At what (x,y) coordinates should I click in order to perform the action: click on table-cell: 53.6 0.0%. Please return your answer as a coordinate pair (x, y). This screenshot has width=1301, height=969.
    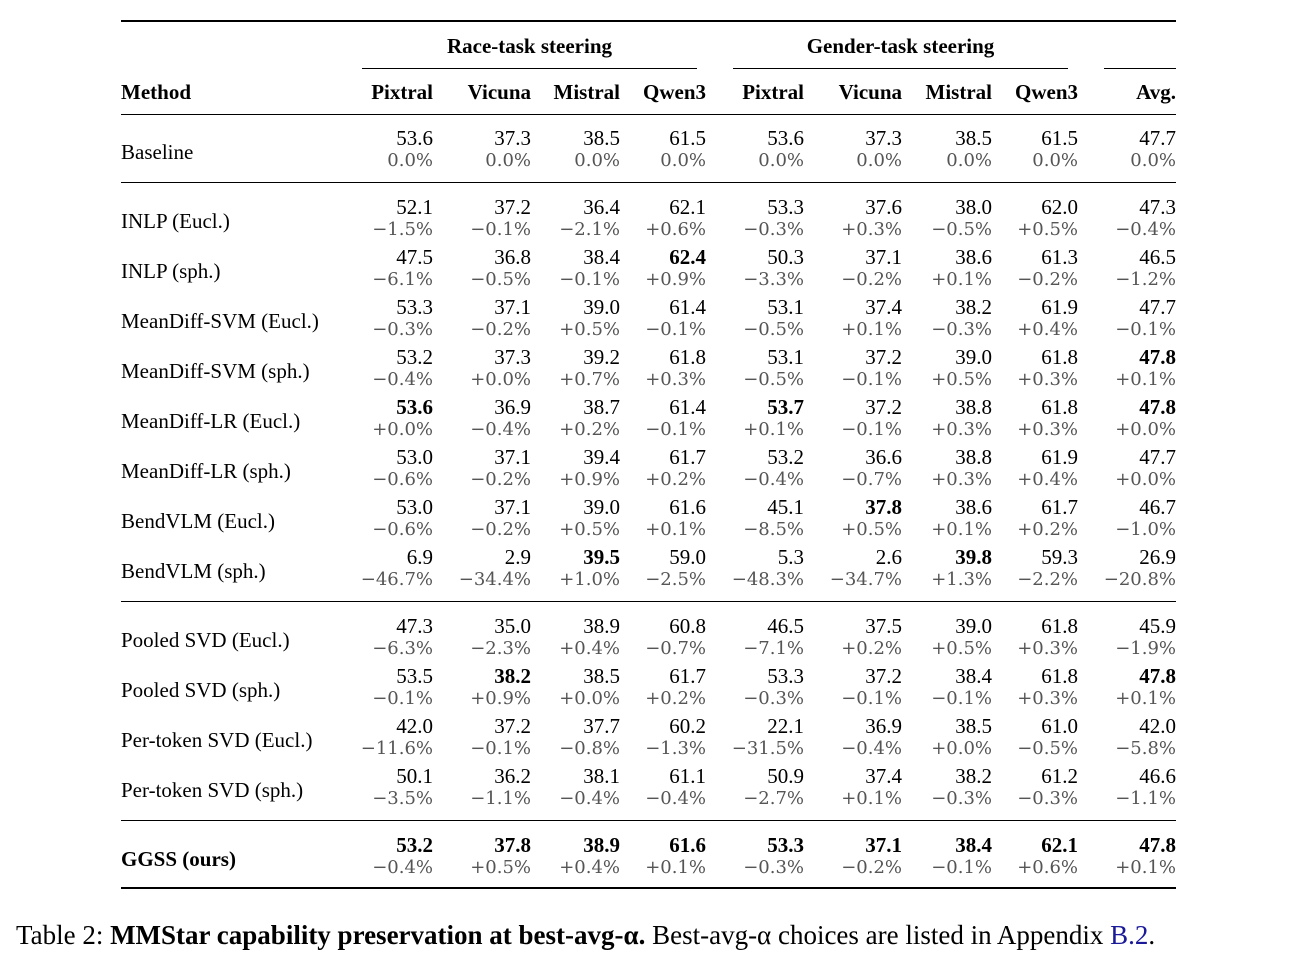
    Looking at the image, I should click on (754, 150).